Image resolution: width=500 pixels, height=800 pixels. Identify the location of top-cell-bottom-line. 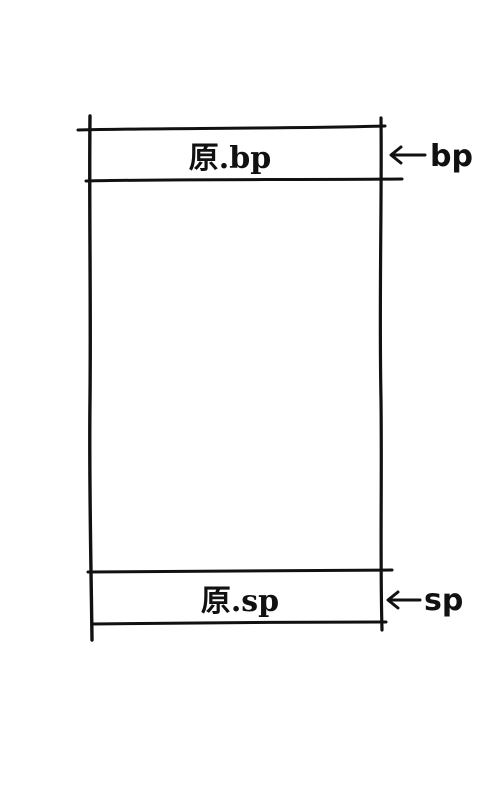
(244, 180).